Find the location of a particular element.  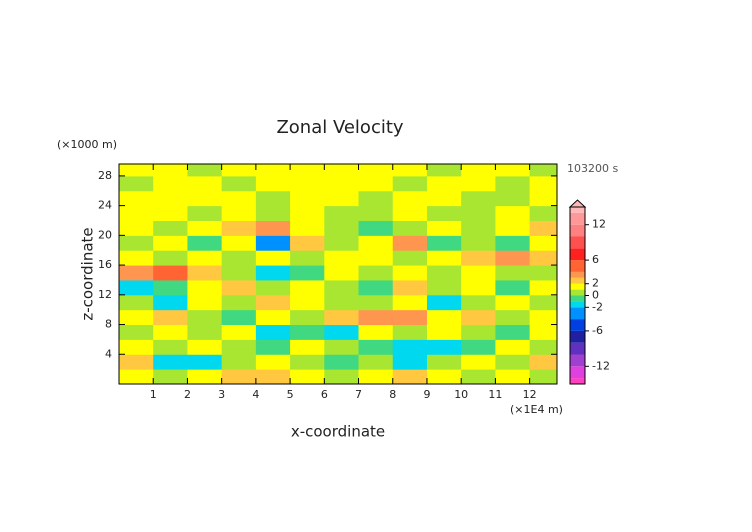

x-tick-label: 5 is located at coordinates (290, 394).